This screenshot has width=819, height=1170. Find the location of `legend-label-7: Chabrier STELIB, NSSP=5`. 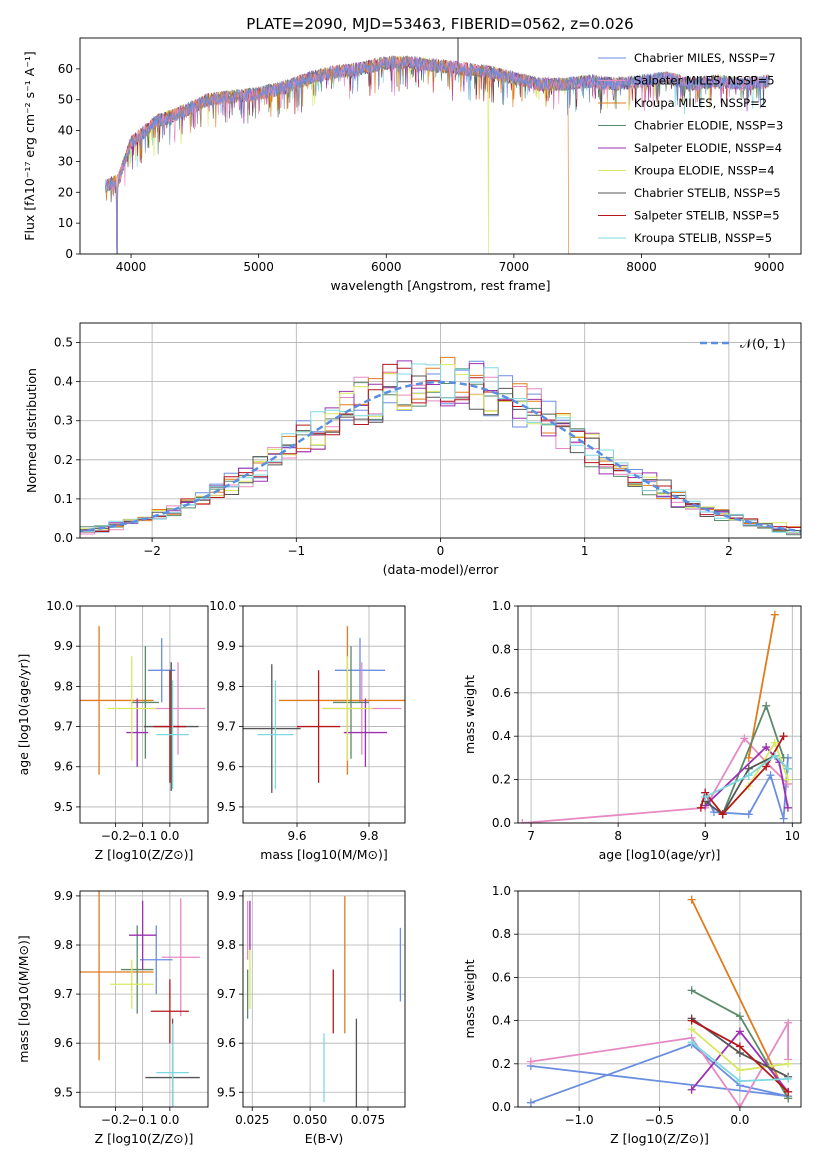

legend-label-7: Chabrier STELIB, NSSP=5 is located at coordinates (707, 193).